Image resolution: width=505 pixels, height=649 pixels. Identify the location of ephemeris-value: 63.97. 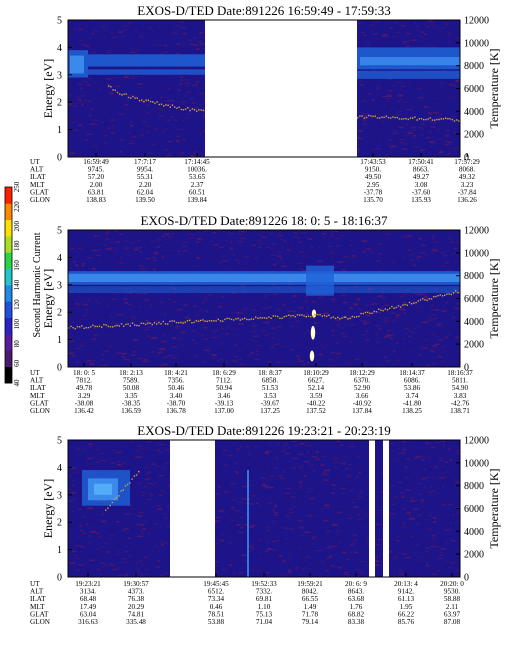
(452, 614).